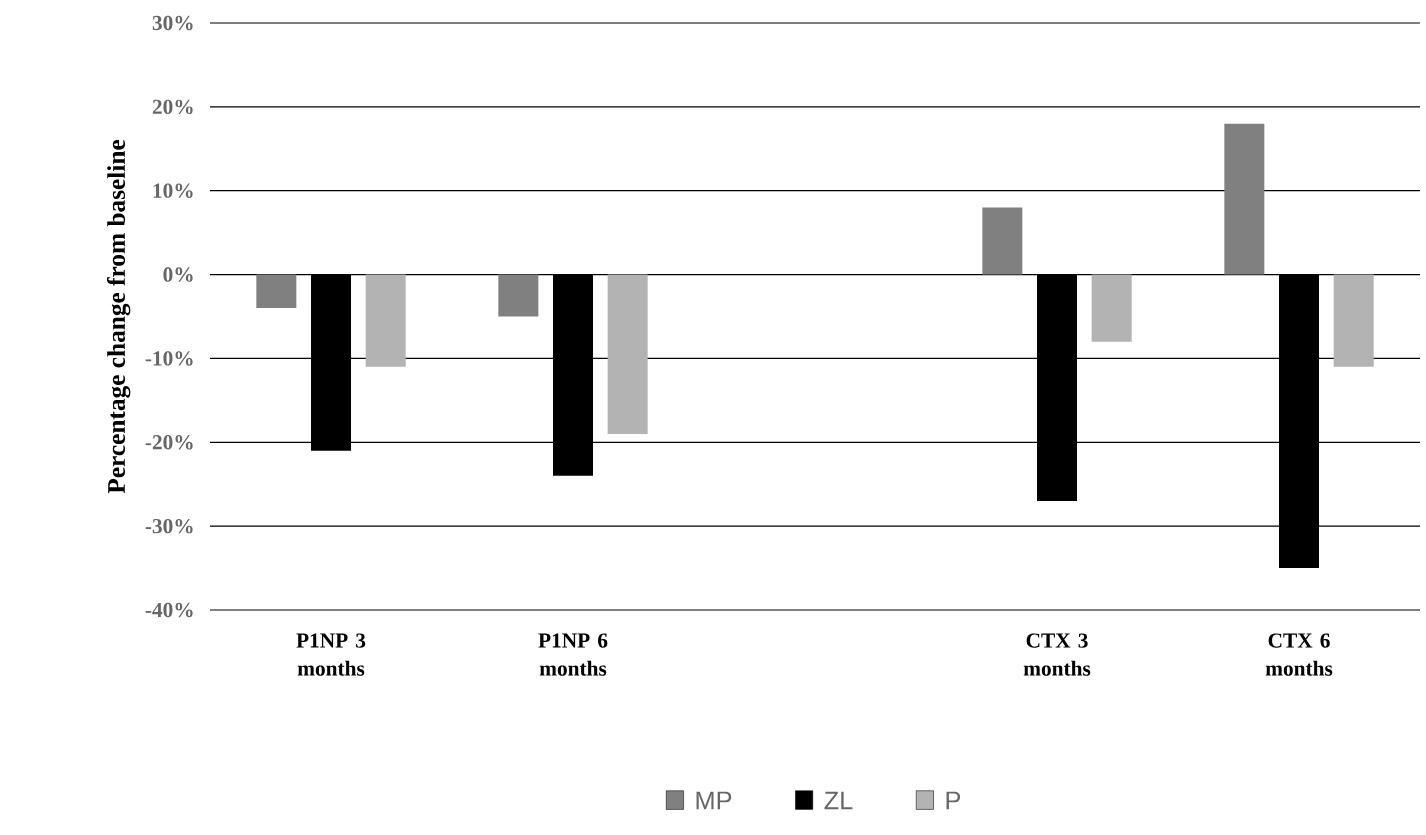 Image resolution: width=1426 pixels, height=835 pixels. Describe the element at coordinates (573, 654) in the screenshot. I see `x-tick-label: P1NP 6 months` at that location.